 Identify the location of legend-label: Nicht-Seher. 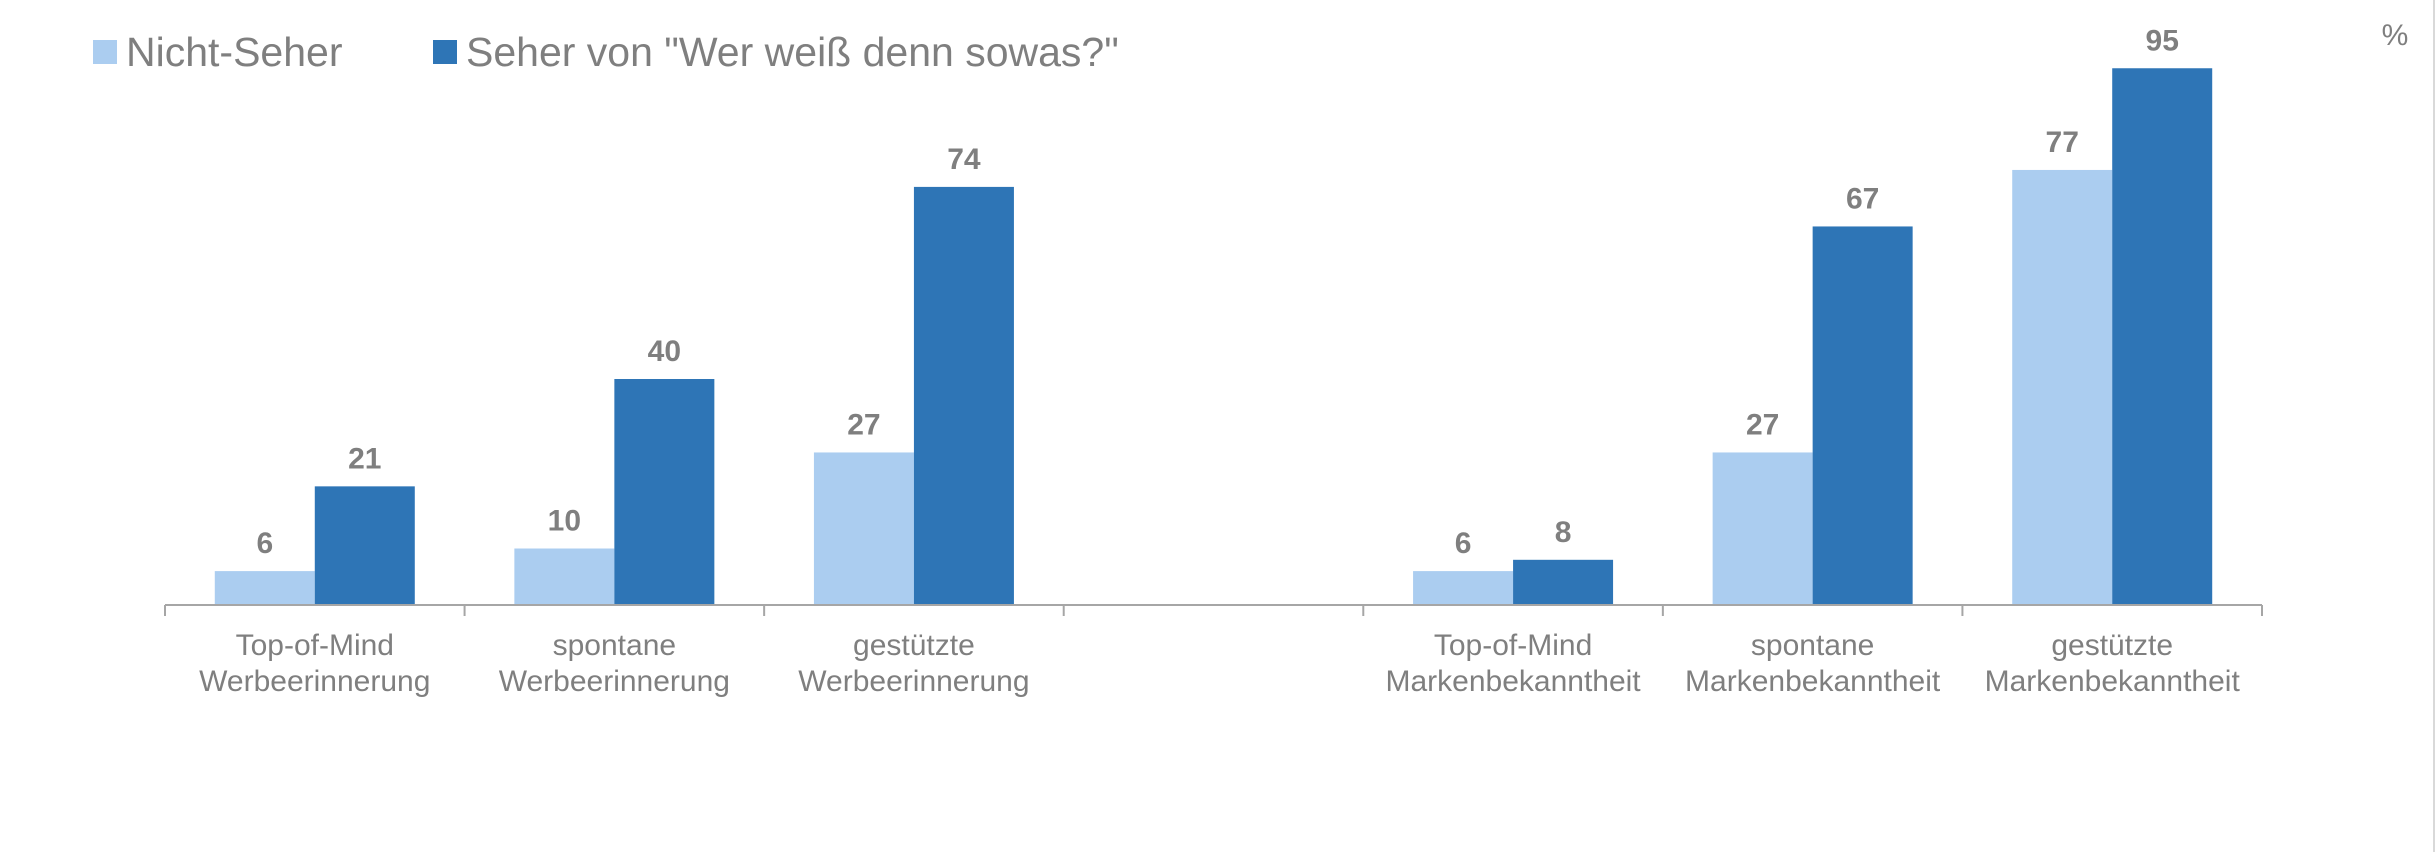
(234, 52).